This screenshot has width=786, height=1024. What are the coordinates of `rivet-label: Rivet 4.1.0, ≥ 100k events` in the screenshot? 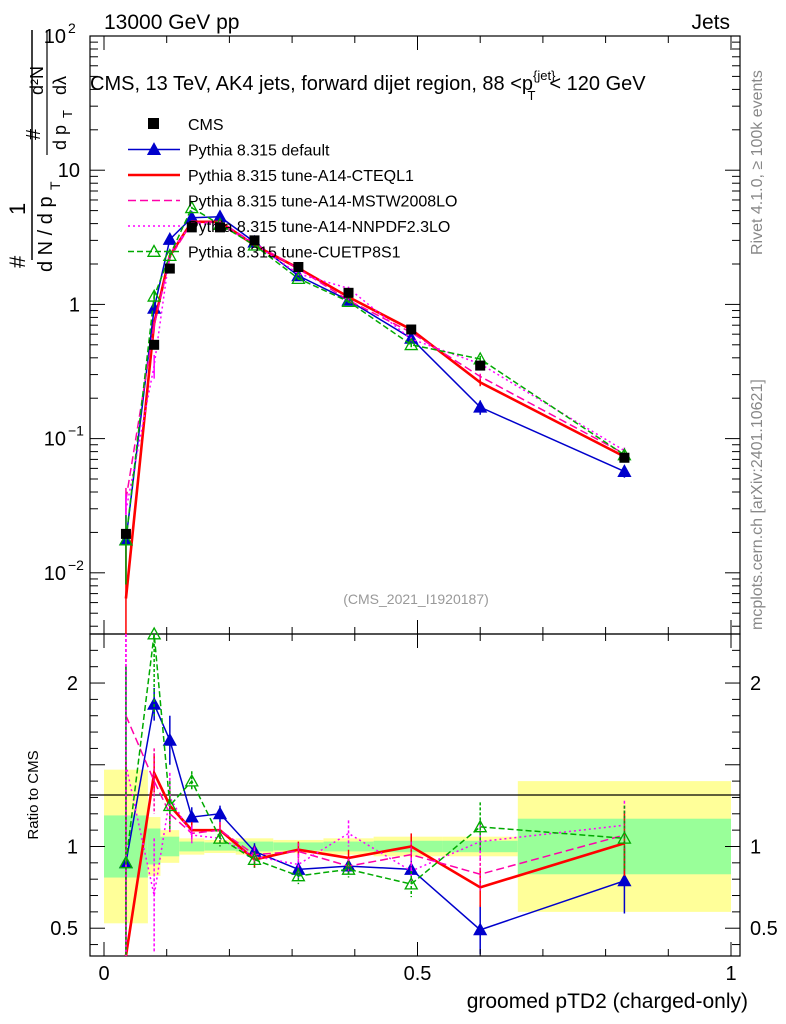 It's located at (757, 162).